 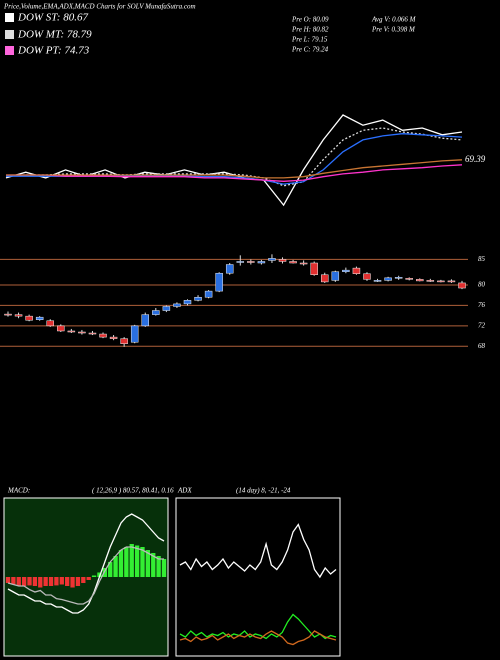 I want to click on y-tick-label: 76, so click(x=482, y=305).